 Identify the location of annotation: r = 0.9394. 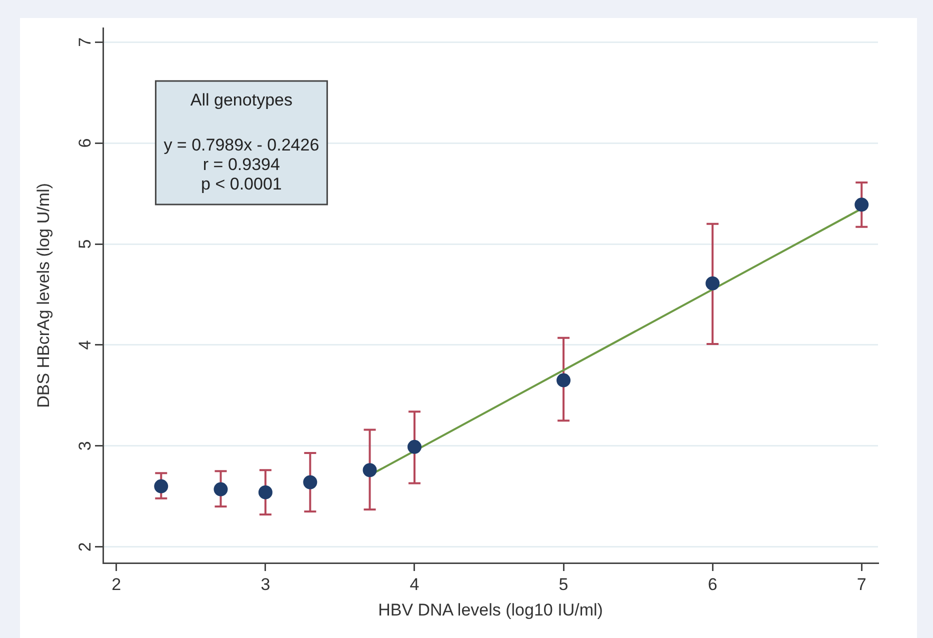
(241, 164).